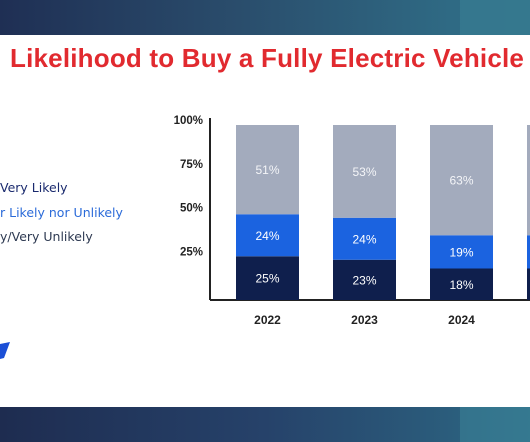 Image resolution: width=530 pixels, height=442 pixels. What do you see at coordinates (191, 209) in the screenshot?
I see `y-tick-label: 50%` at bounding box center [191, 209].